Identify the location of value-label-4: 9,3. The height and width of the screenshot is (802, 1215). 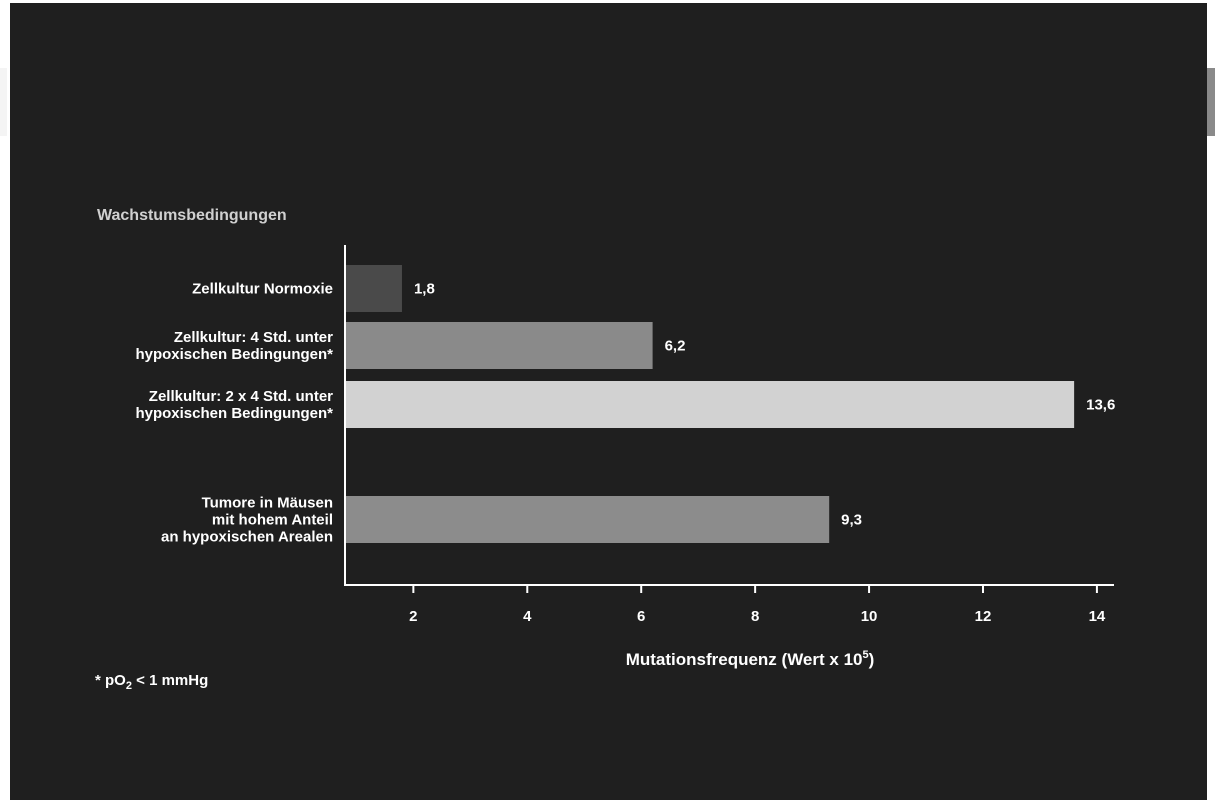
(851, 520).